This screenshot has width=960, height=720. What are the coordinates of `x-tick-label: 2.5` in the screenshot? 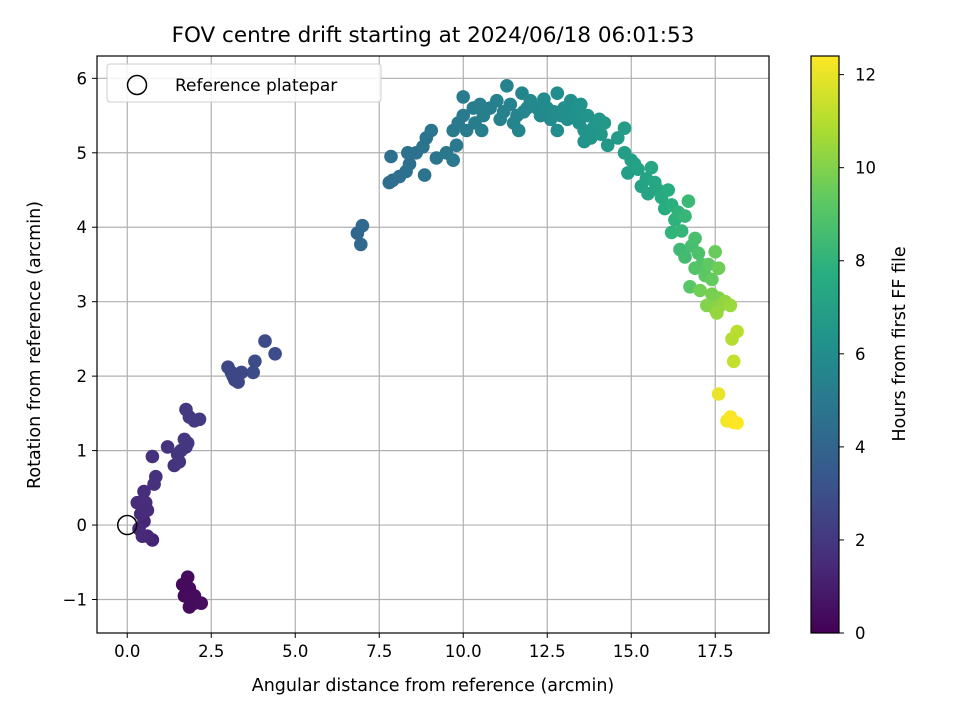 It's located at (211, 651).